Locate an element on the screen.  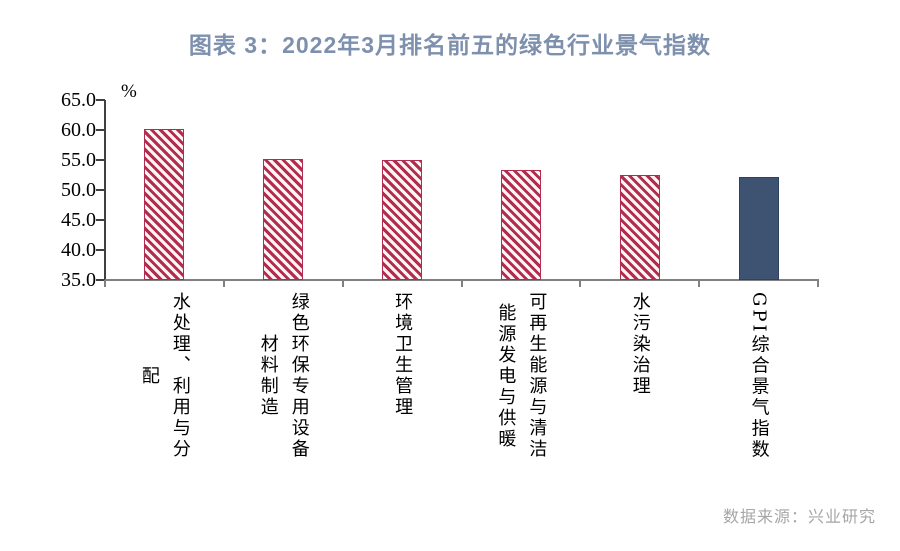
category-label-column: 材料制造 is located at coordinates (268, 376).